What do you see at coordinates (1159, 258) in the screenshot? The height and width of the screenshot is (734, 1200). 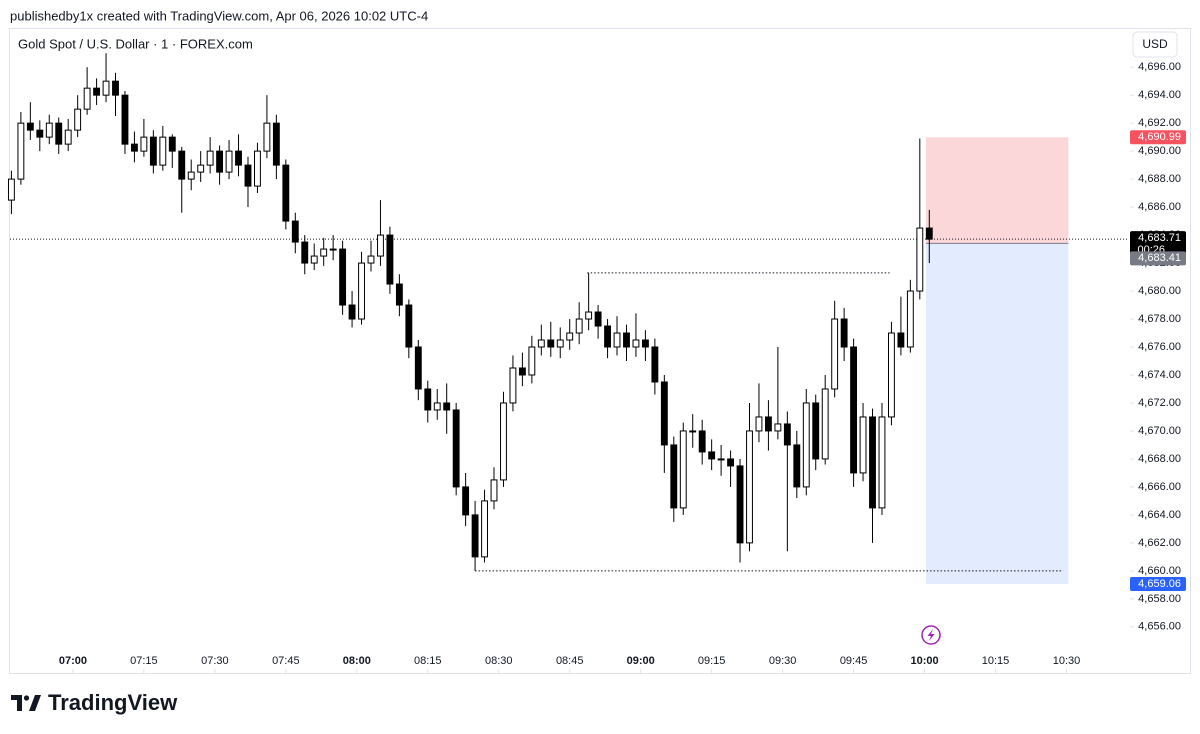 I see `entry-label: 4,683.41` at bounding box center [1159, 258].